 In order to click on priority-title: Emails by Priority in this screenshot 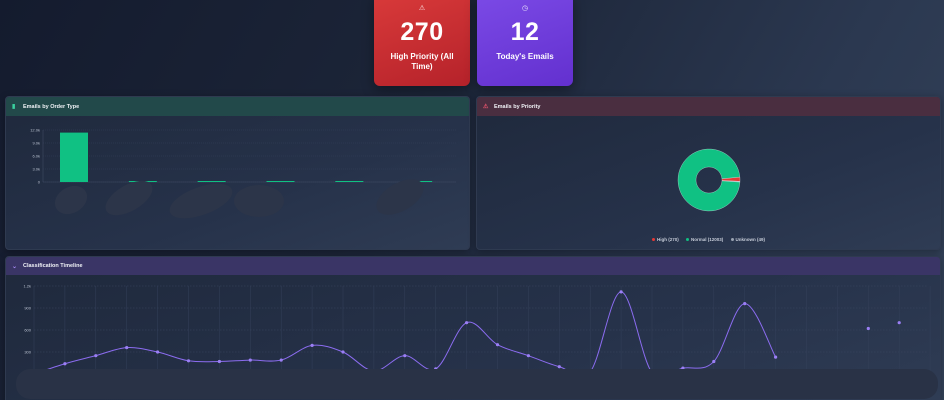, I will do `click(517, 106)`.